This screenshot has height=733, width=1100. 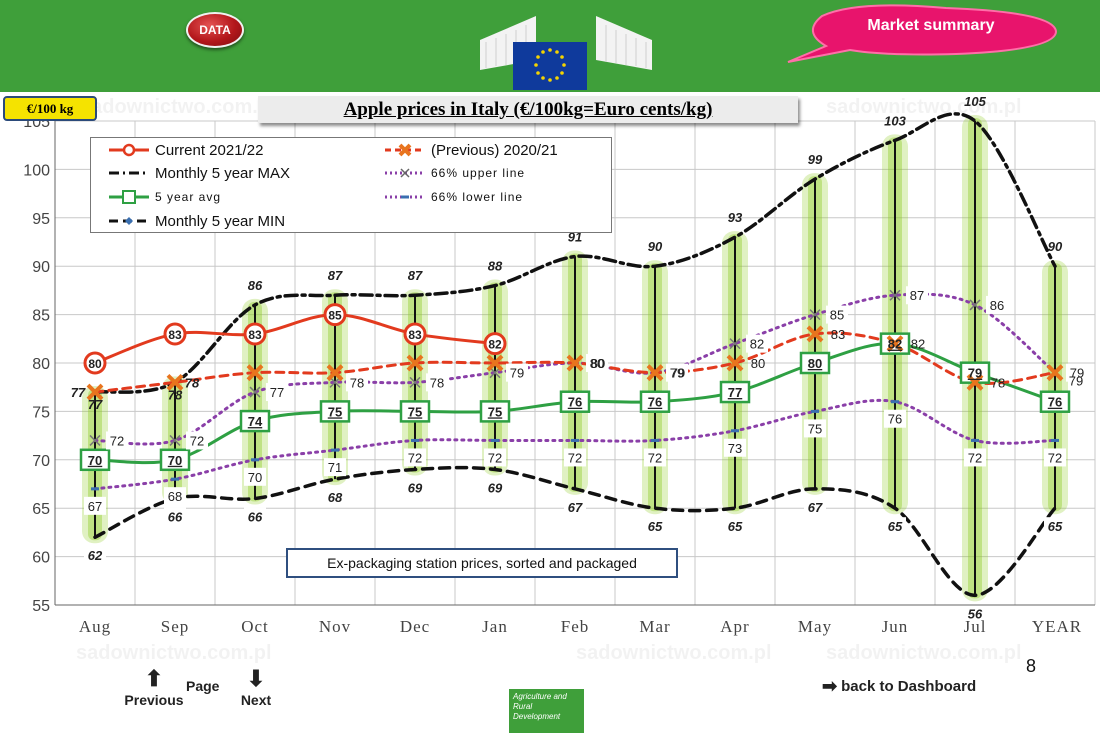 I want to click on upper-label: 82, so click(x=757, y=344).